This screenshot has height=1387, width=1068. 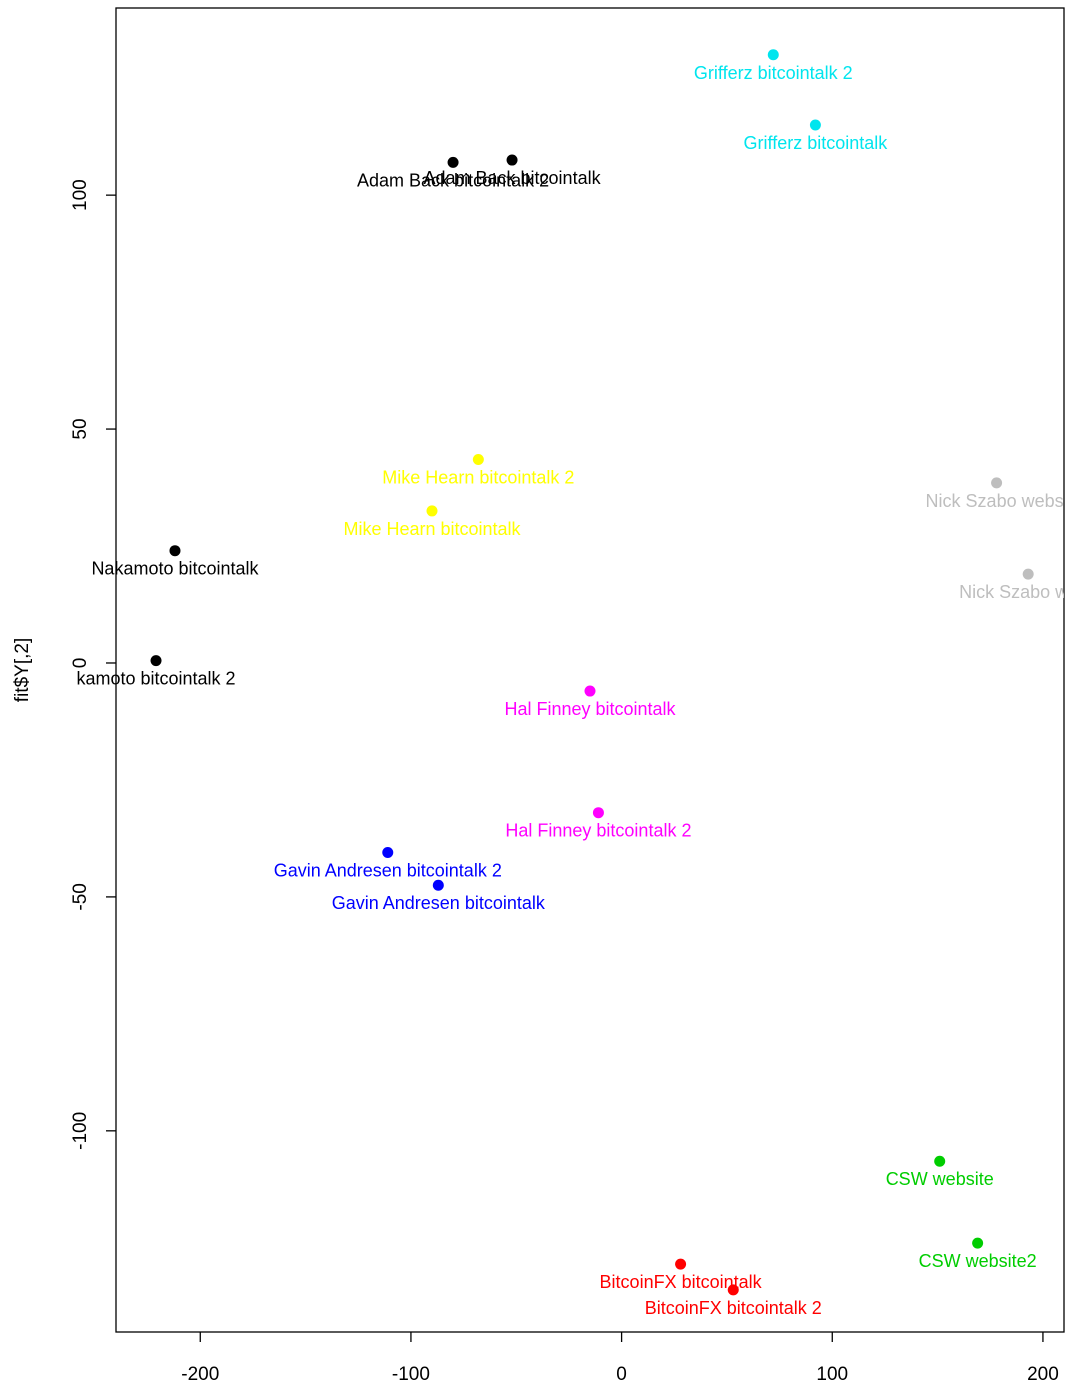 What do you see at coordinates (773, 73) in the screenshot?
I see `point-label: Grifferz bitcointalk 2` at bounding box center [773, 73].